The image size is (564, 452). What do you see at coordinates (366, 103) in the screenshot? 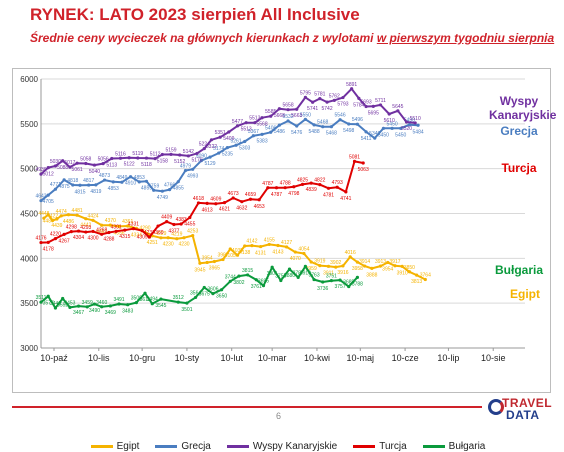
I see `data-label: 5693` at bounding box center [366, 103].